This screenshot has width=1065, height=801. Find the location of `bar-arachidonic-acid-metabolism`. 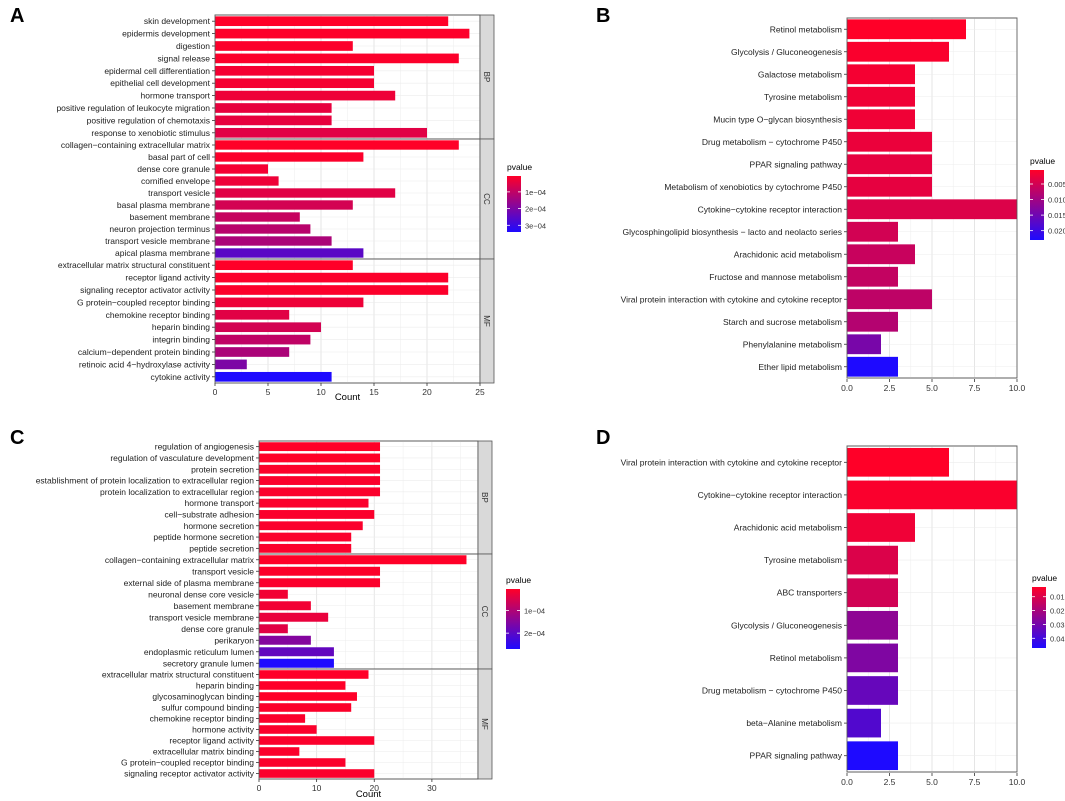

bar-arachidonic-acid-metabolism is located at coordinates (881, 527).